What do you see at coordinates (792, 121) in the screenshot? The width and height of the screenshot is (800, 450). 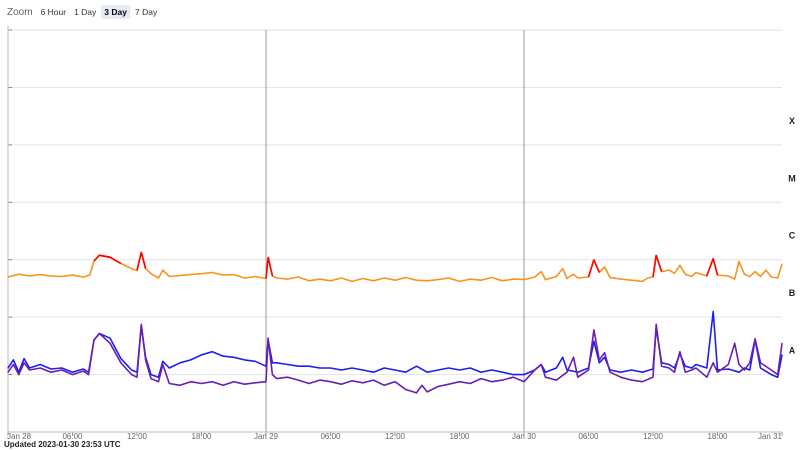 I see `flux-class-label-x: X` at bounding box center [792, 121].